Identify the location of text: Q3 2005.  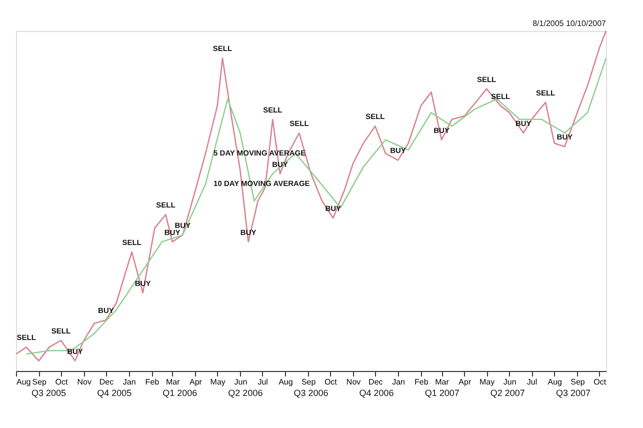
(49, 393).